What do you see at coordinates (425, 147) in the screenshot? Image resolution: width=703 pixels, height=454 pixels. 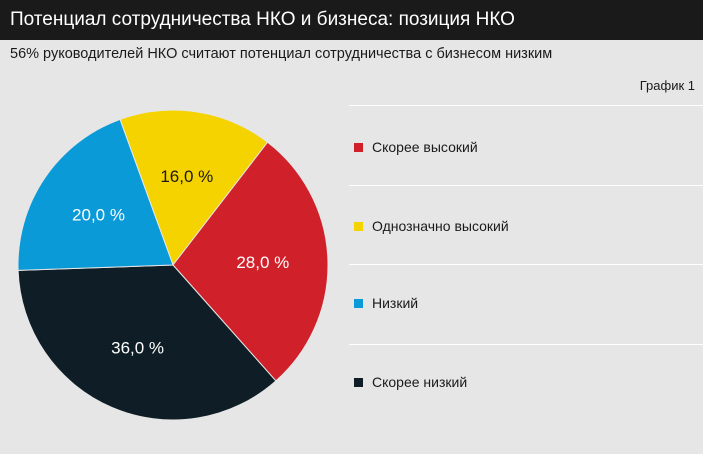 I see `legend-label: Скорее высокий` at bounding box center [425, 147].